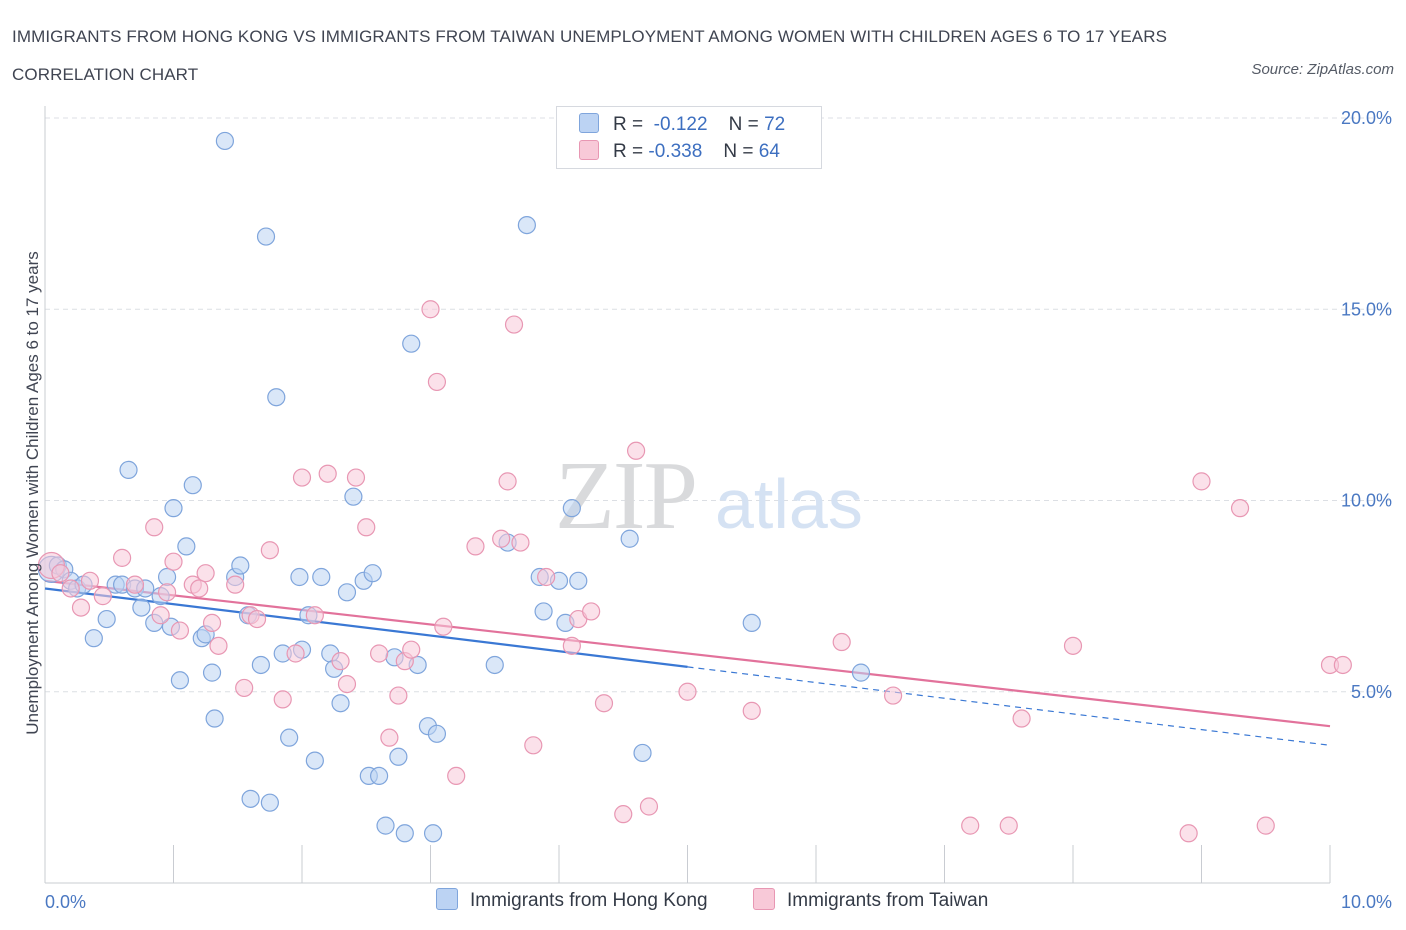 Image resolution: width=1406 pixels, height=930 pixels. I want to click on legend-swatch-tw, so click(589, 150).